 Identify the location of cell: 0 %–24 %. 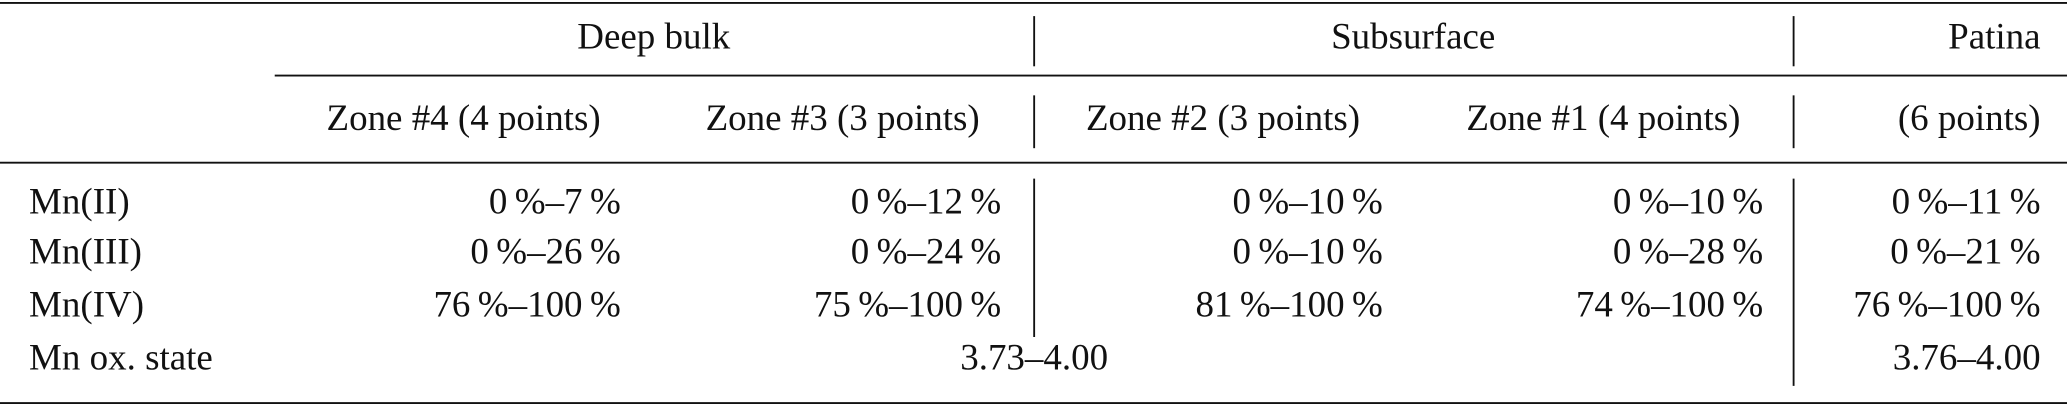
(926, 251).